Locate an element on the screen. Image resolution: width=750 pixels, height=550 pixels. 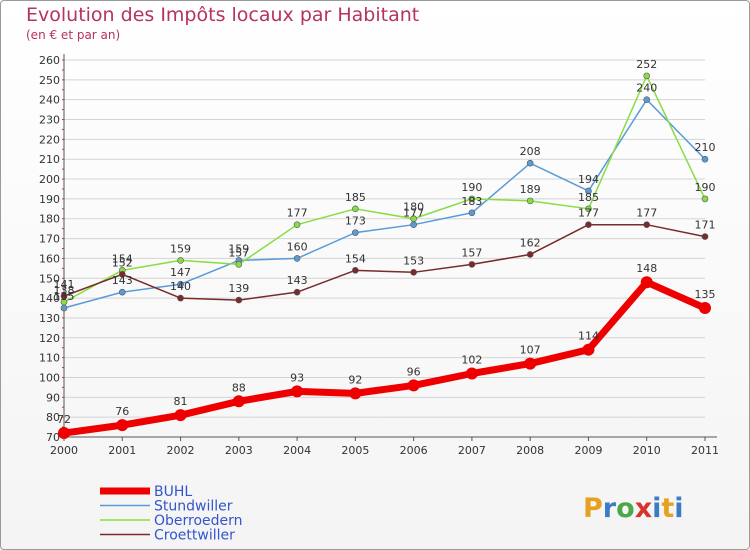
data-label-oberroedern: 190 is located at coordinates (705, 187).